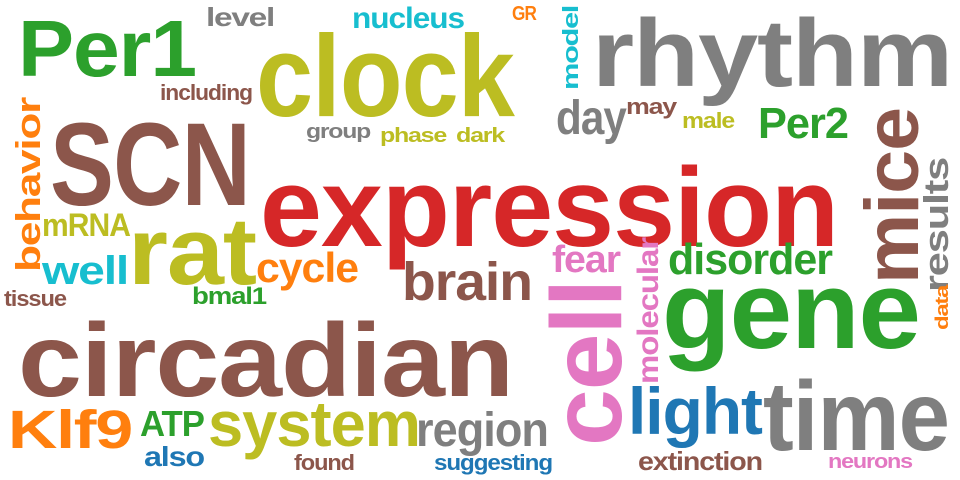 Image resolution: width=960 pixels, height=480 pixels. What do you see at coordinates (586, 260) in the screenshot?
I see `word-fear: fear` at bounding box center [586, 260].